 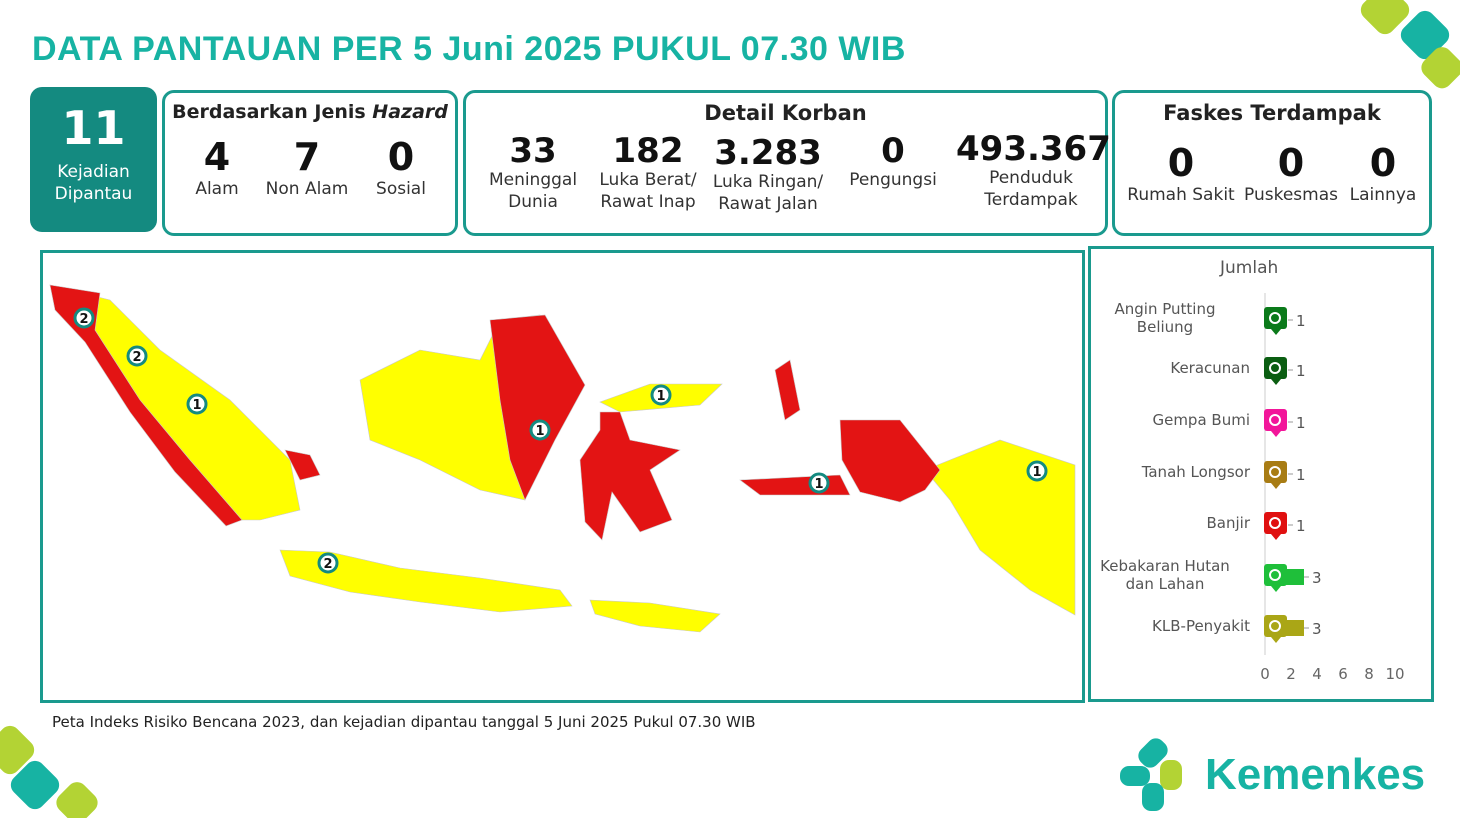 What do you see at coordinates (1265, 674) in the screenshot?
I see `x-tick-label: 0` at bounding box center [1265, 674].